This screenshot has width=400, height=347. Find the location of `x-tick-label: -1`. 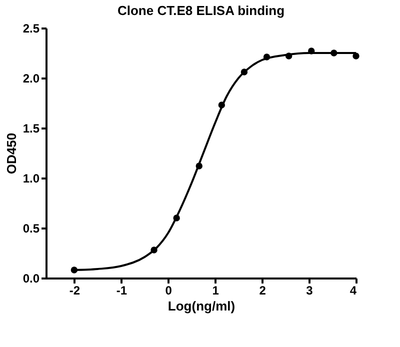

x-tick-label: -1 is located at coordinates (122, 291).